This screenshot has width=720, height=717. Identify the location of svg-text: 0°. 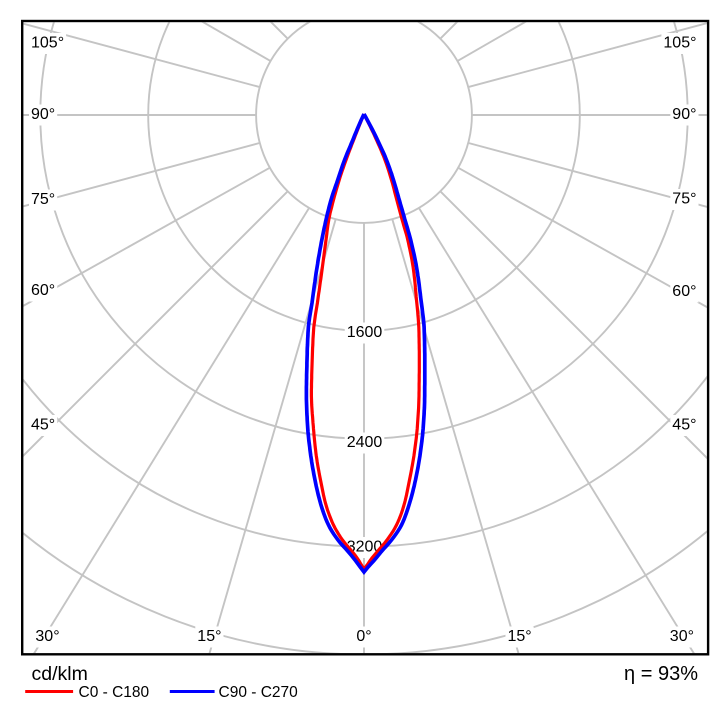
(363, 636).